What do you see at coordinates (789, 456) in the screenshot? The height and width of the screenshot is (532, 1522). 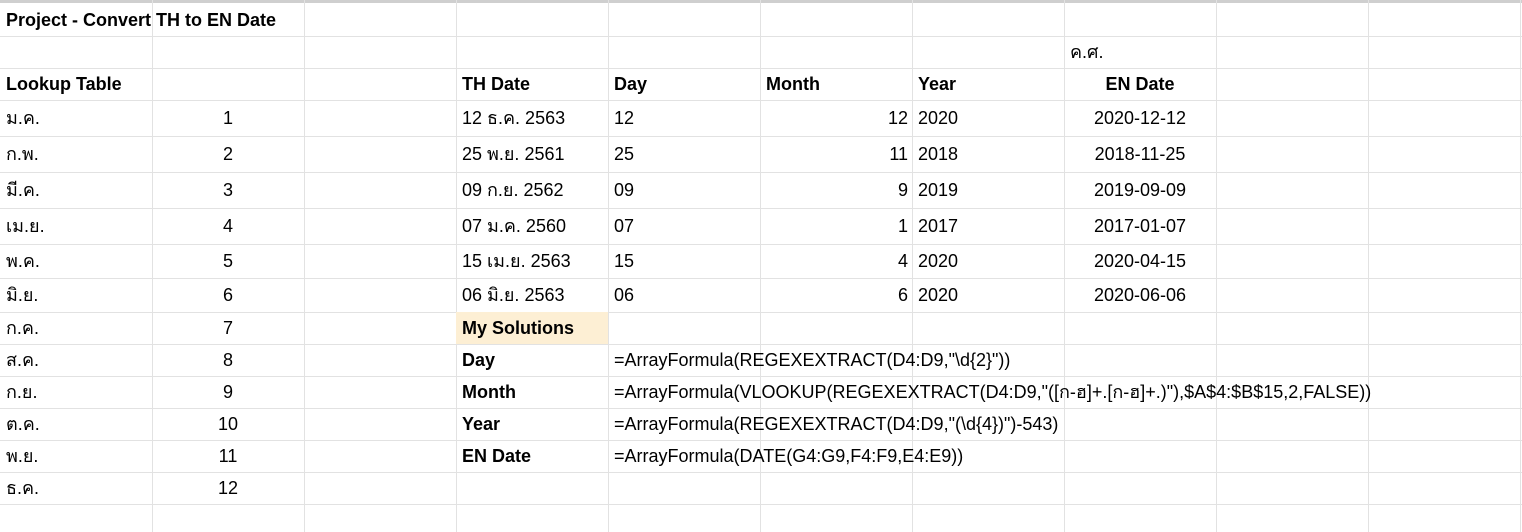 I see `solution-formula: =ArrayFormula(DATE(G4:G9,F4:F9,E4:E9))` at bounding box center [789, 456].